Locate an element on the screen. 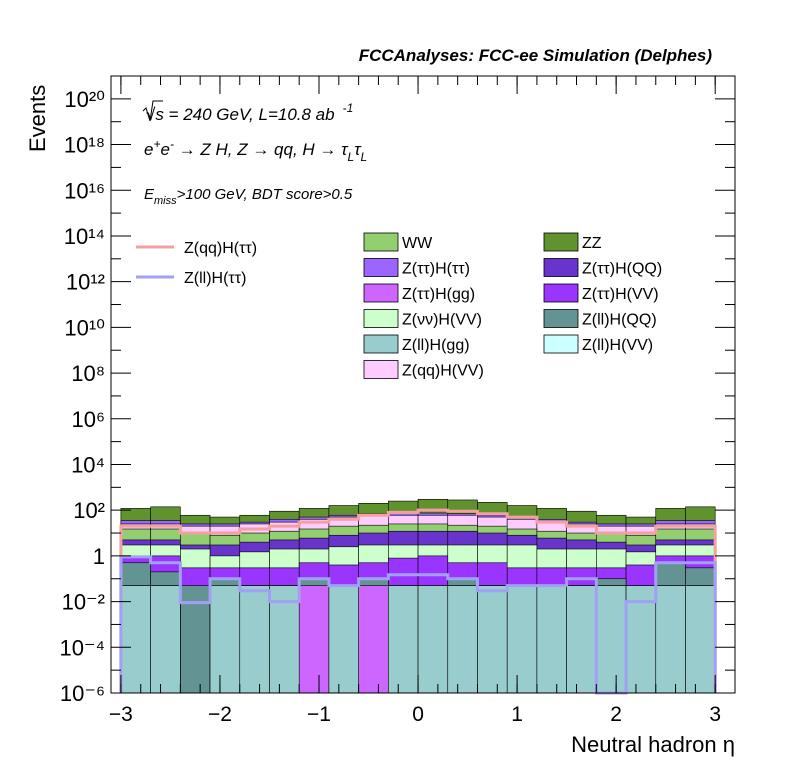 This screenshot has height=772, width=796. legend-label: Z(ττ)H(QQ) is located at coordinates (622, 269).